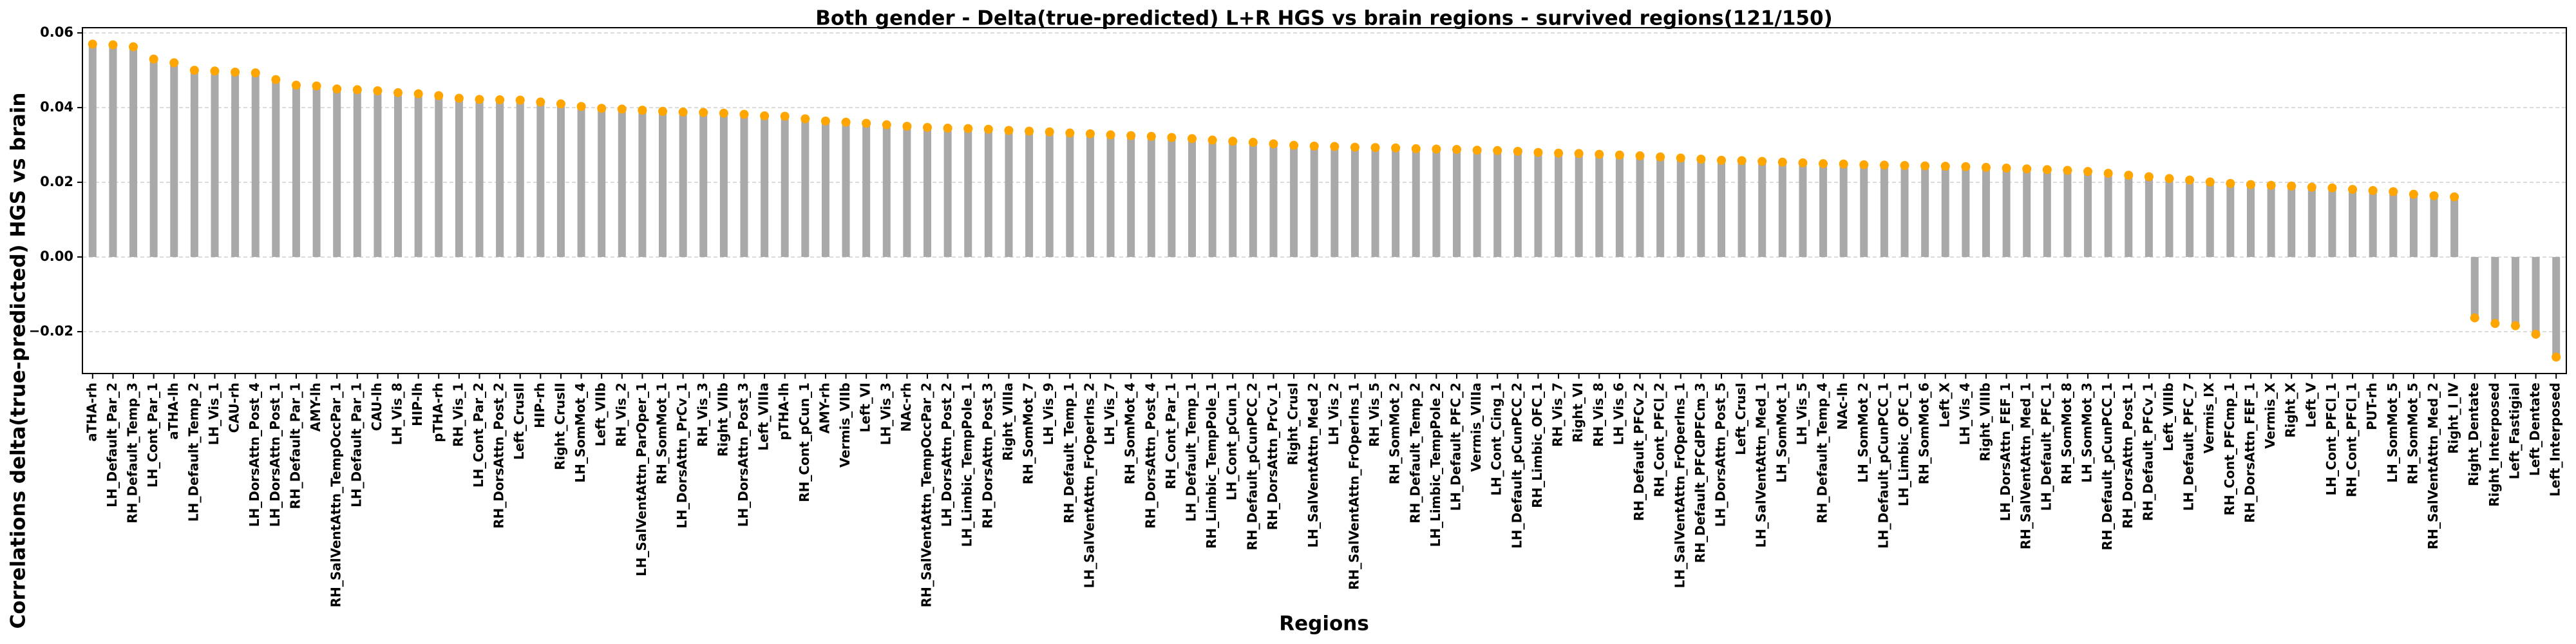  What do you see at coordinates (2249, 453) in the screenshot?
I see `x-tick-label: RH_DorsAttn_FEF_1` at bounding box center [2249, 453].